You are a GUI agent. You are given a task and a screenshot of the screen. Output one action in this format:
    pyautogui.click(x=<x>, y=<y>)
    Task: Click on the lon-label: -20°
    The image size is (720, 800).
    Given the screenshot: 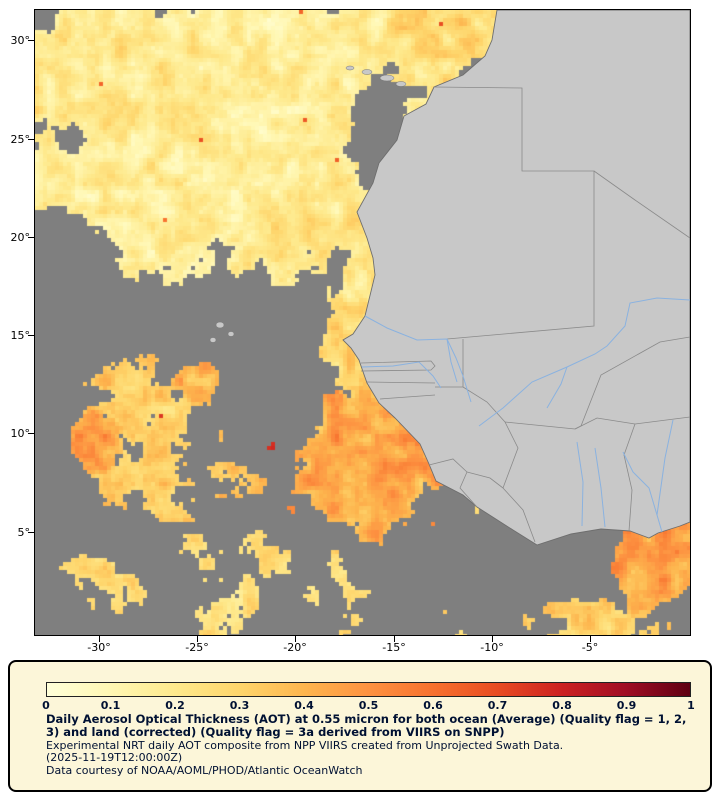 What is the action you would take?
    pyautogui.click(x=295, y=647)
    